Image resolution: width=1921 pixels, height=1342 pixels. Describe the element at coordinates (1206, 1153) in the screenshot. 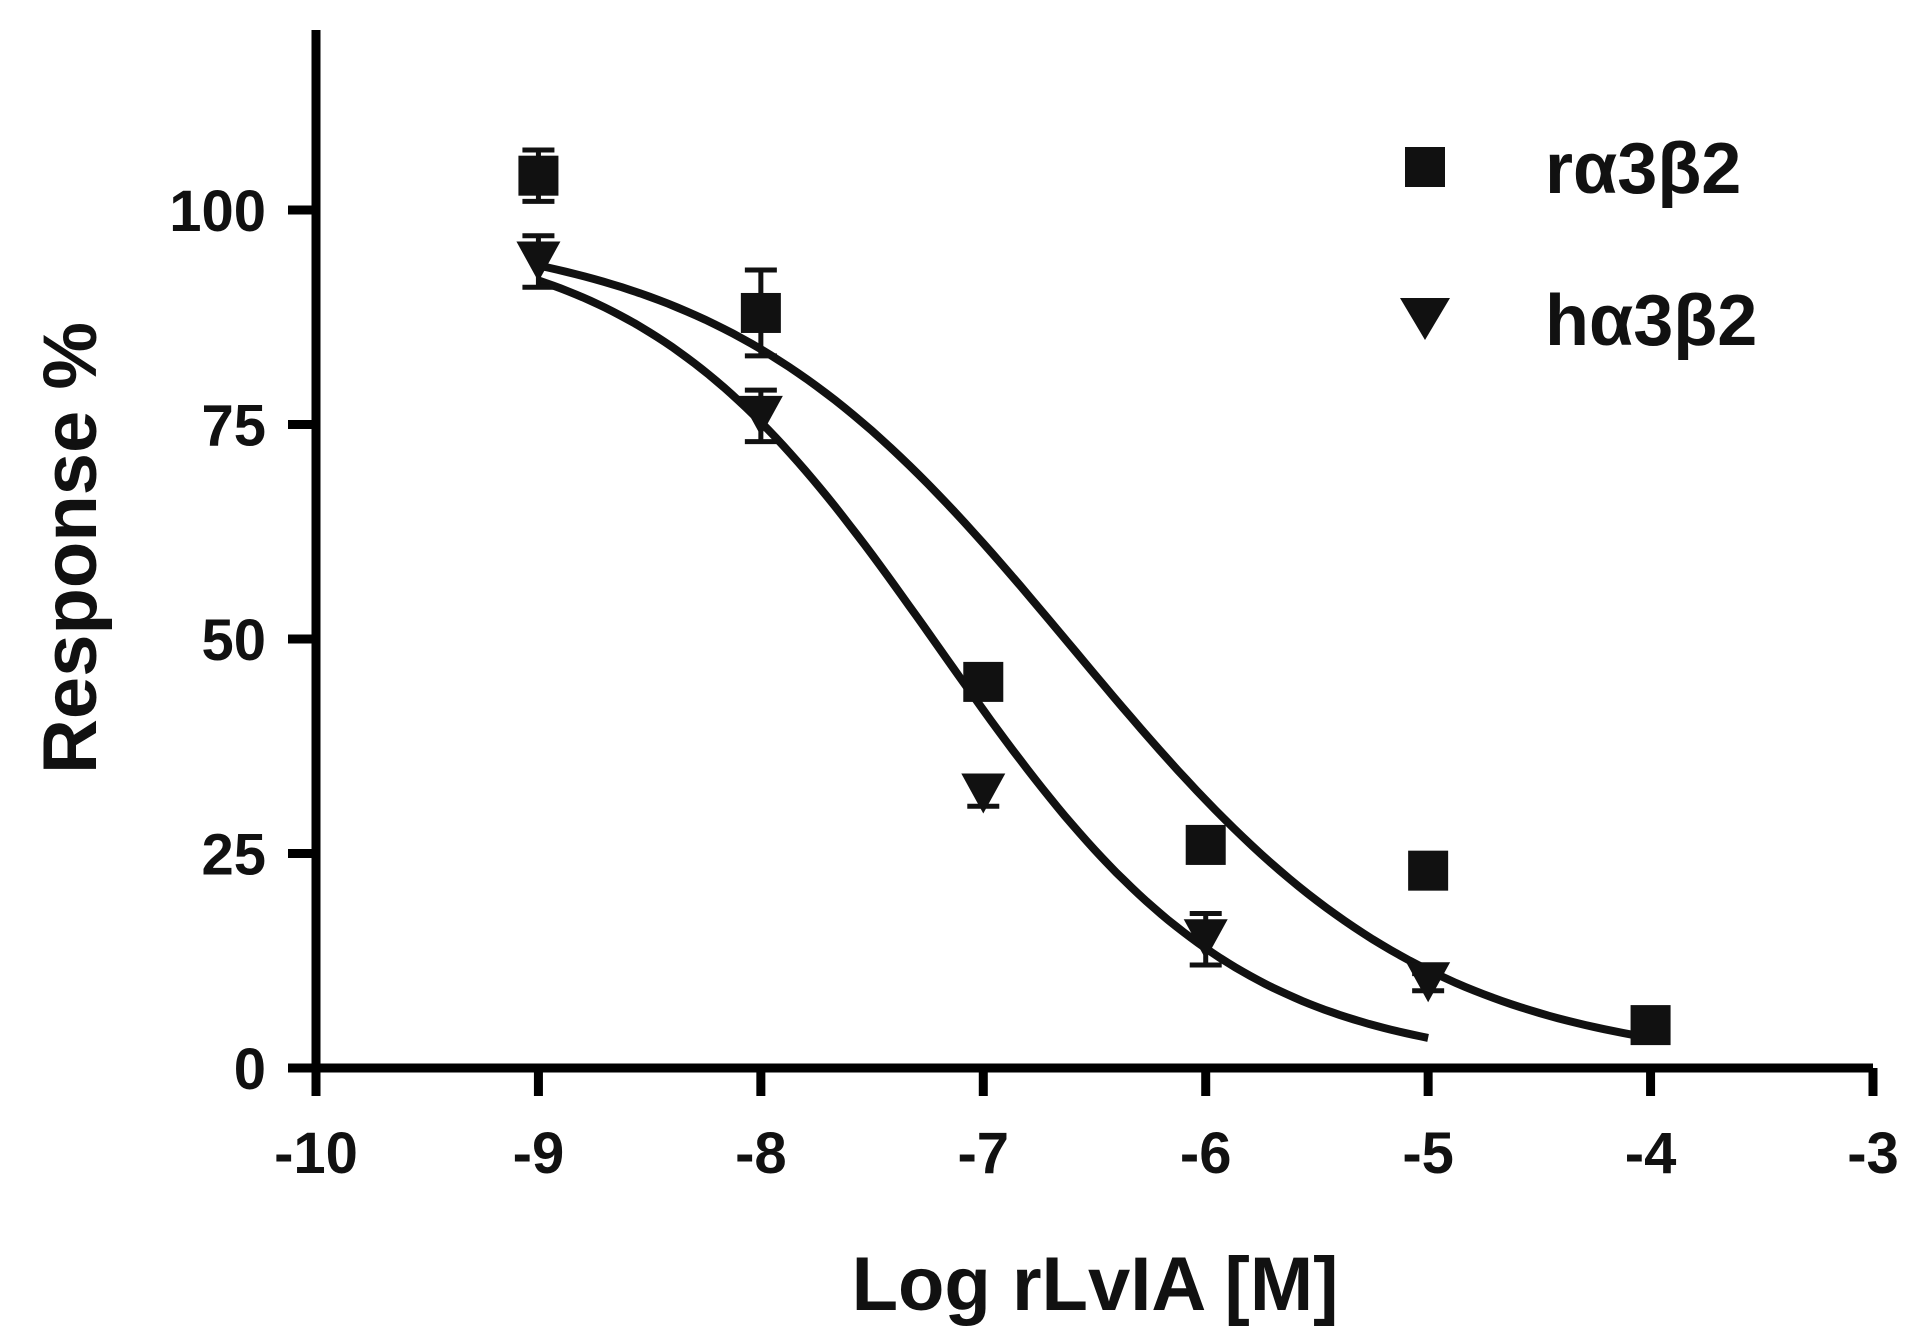

I see `x-tick-label: -6` at that location.